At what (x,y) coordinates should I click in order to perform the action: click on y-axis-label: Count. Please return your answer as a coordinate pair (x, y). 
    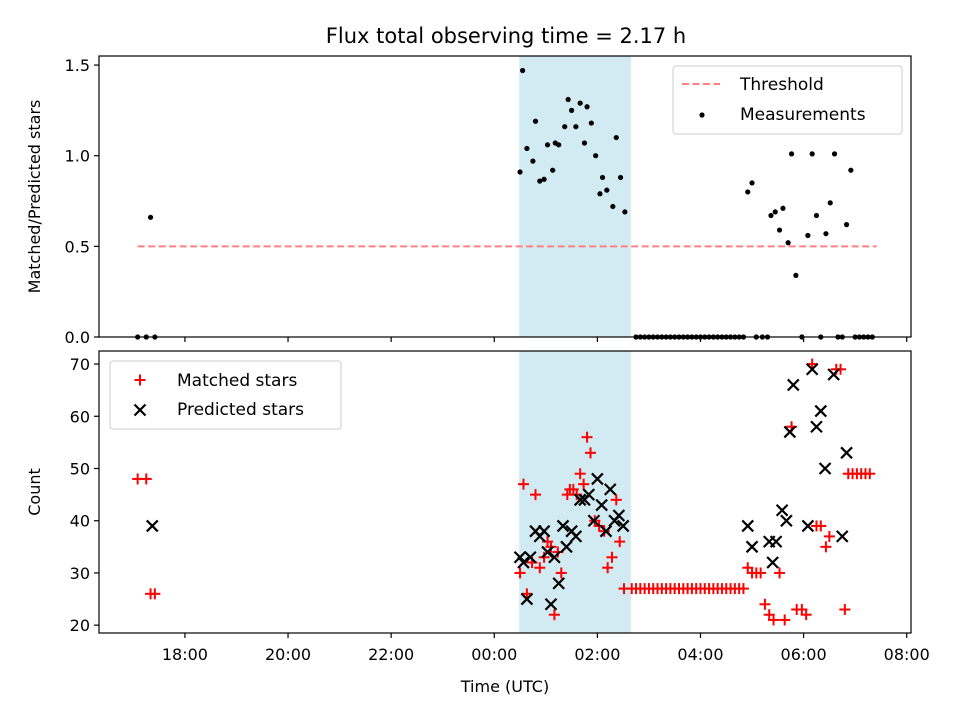
    Looking at the image, I should click on (34, 492).